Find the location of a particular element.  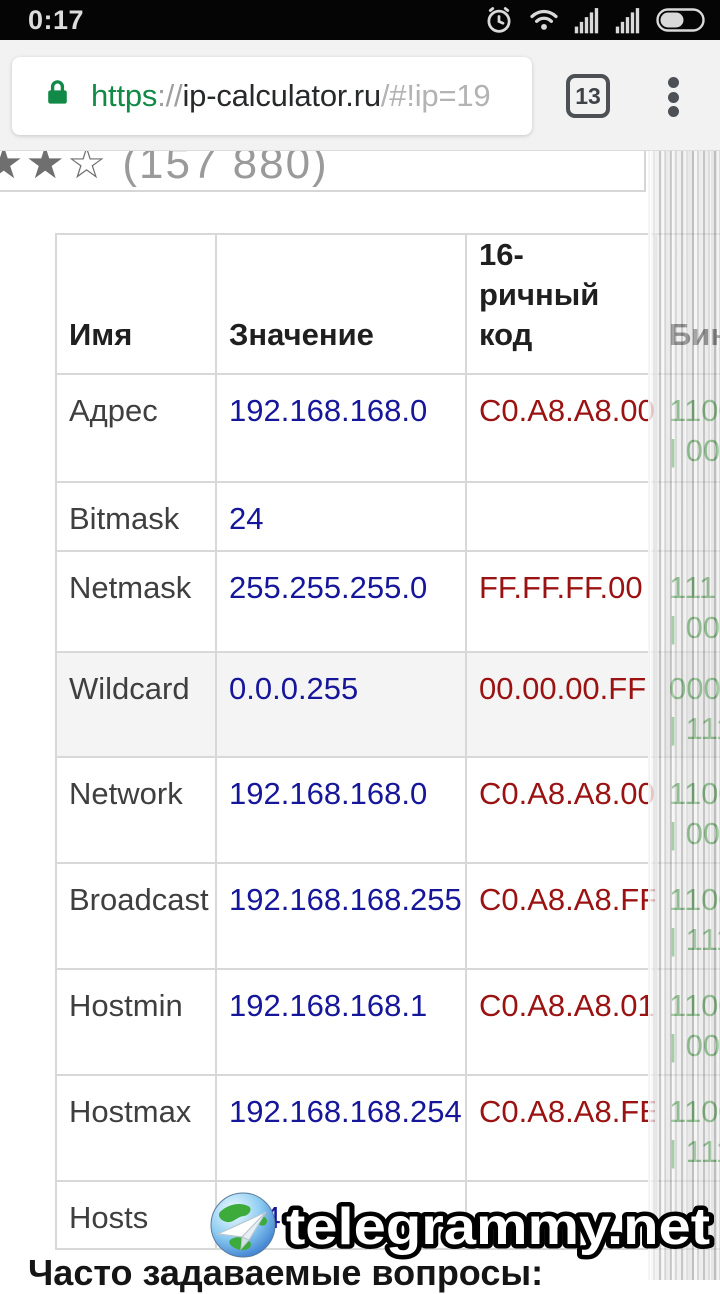

status-time: 0:17 is located at coordinates (56, 19).